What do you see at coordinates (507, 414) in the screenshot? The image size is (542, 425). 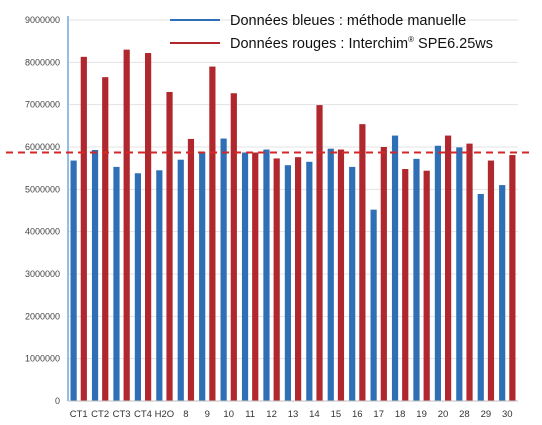 I see `x-tick-label: 30` at bounding box center [507, 414].